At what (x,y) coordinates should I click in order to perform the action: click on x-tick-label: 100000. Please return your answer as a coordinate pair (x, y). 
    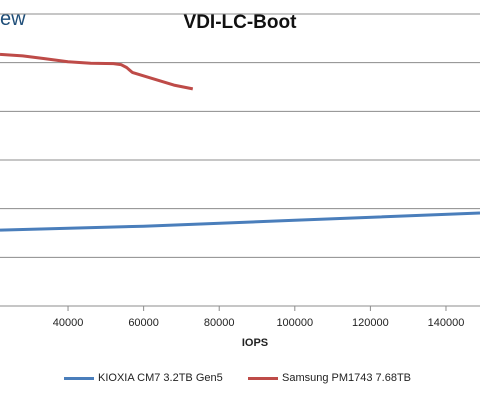
    Looking at the image, I should click on (294, 323).